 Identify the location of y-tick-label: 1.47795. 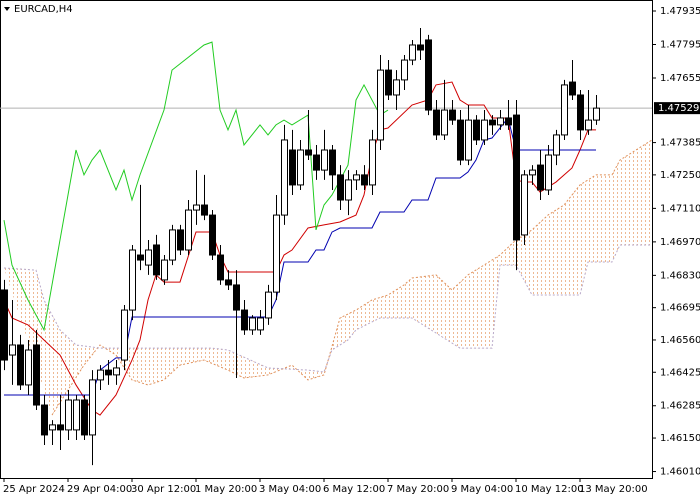
(680, 44).